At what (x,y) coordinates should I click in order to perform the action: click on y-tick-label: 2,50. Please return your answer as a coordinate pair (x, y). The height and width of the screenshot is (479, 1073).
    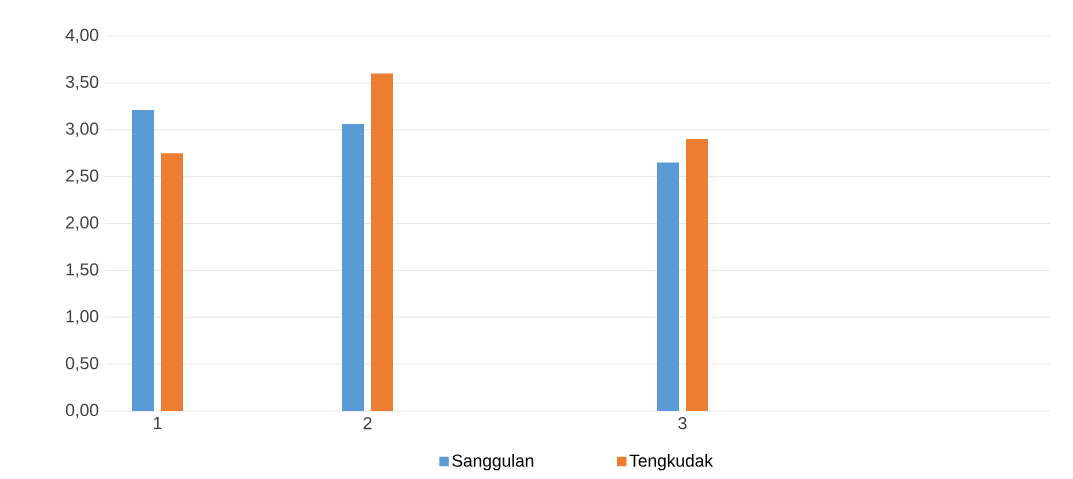
    Looking at the image, I should click on (82, 176).